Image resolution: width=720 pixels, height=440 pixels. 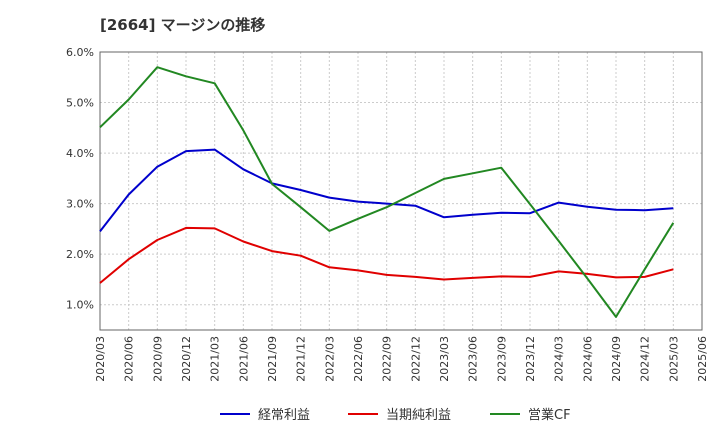 I want to click on x-tick-label: 2023/03, so click(x=444, y=359).